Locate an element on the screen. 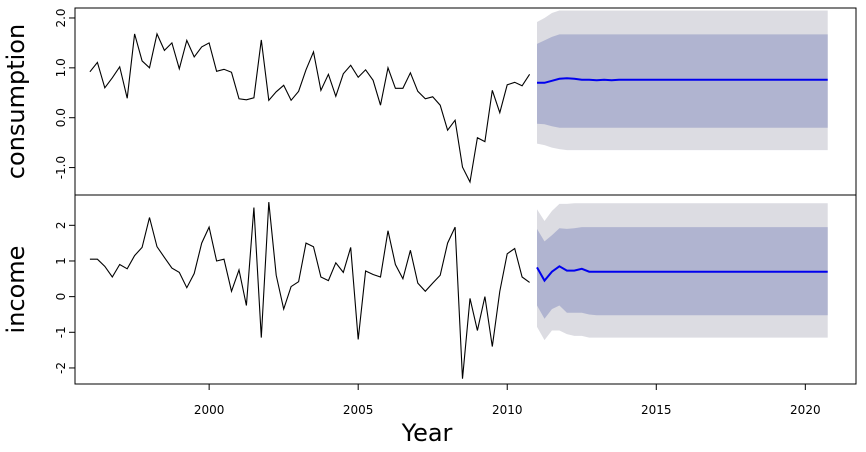 The width and height of the screenshot is (866, 452). y-tick-label: -1.0 is located at coordinates (61, 167).